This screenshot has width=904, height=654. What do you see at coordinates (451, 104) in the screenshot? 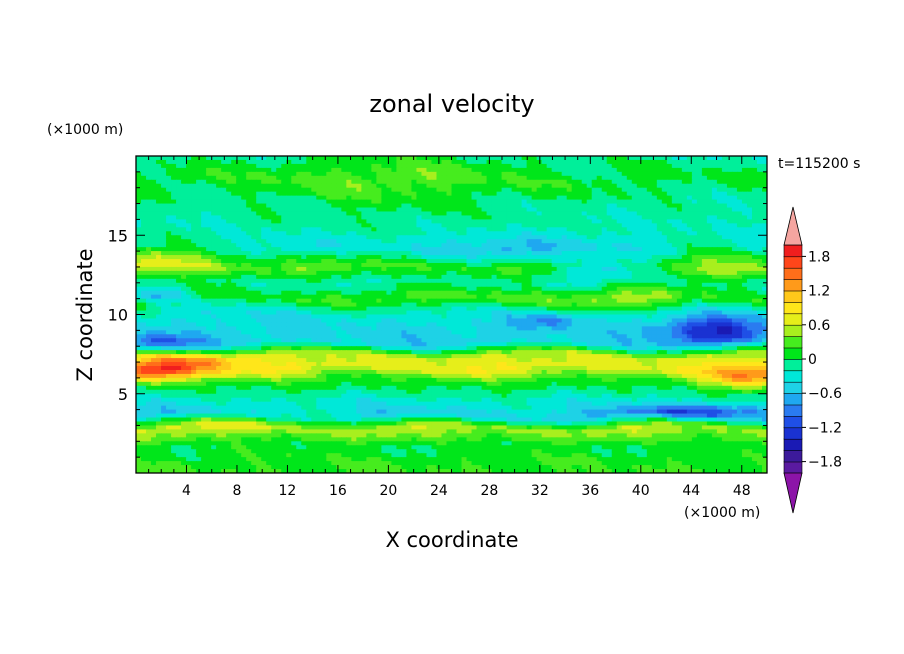
I see `chart-title: zonal velocity` at bounding box center [451, 104].